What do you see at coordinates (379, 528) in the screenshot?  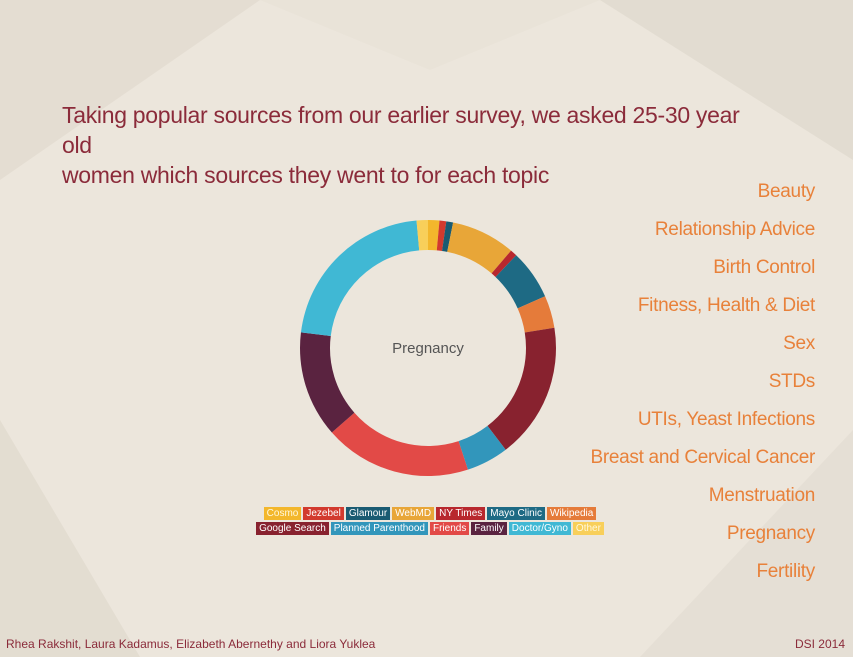 I see `legend-item-planned-parenthood: Planned Parenthood` at bounding box center [379, 528].